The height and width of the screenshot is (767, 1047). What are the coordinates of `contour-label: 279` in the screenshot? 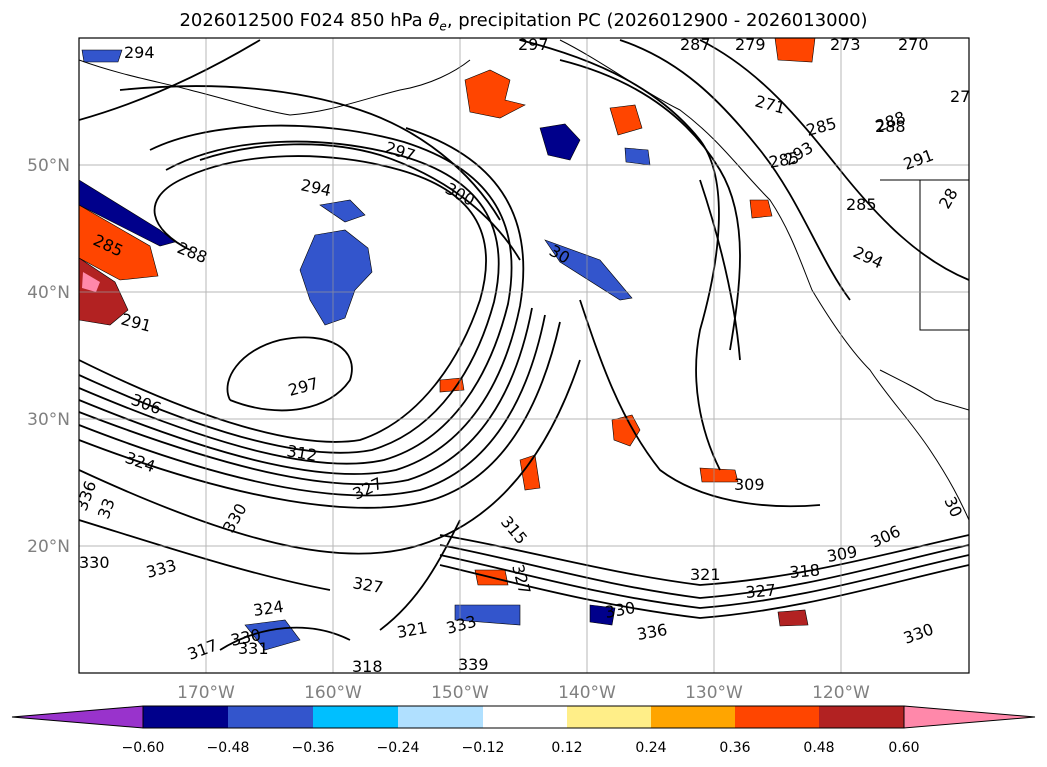 It's located at (750, 44).